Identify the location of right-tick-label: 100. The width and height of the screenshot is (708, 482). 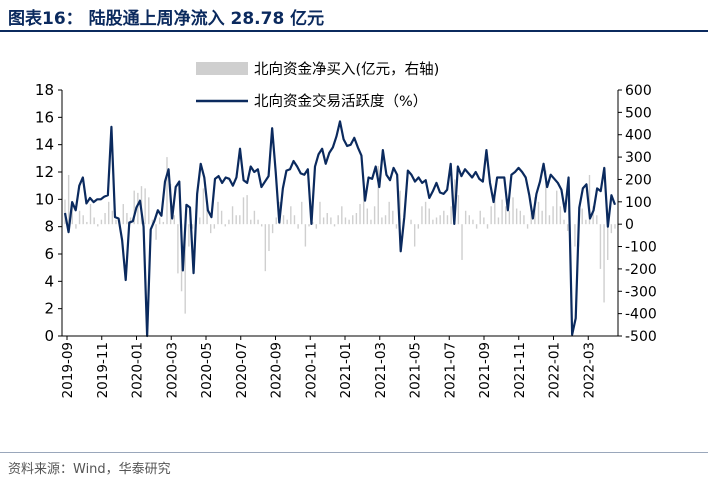
(638, 203).